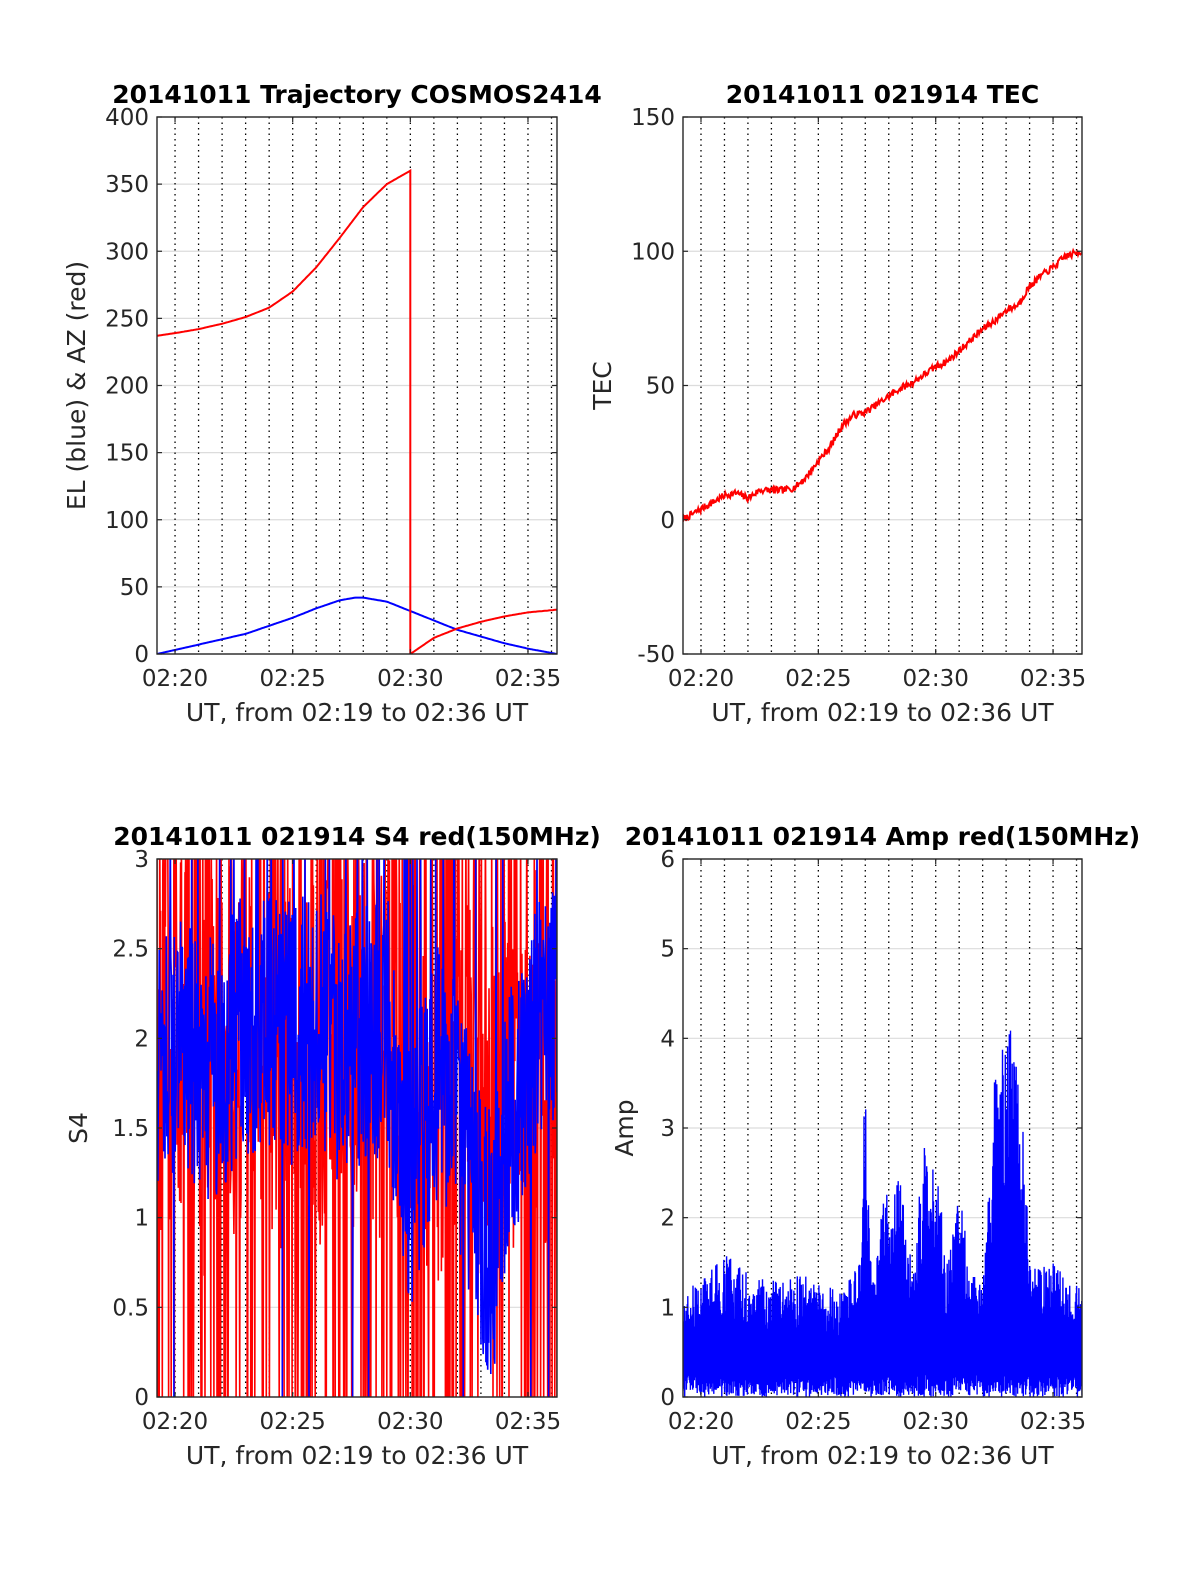 This screenshot has height=1575, width=1200. I want to click on y-tick-label: 200, so click(127, 387).